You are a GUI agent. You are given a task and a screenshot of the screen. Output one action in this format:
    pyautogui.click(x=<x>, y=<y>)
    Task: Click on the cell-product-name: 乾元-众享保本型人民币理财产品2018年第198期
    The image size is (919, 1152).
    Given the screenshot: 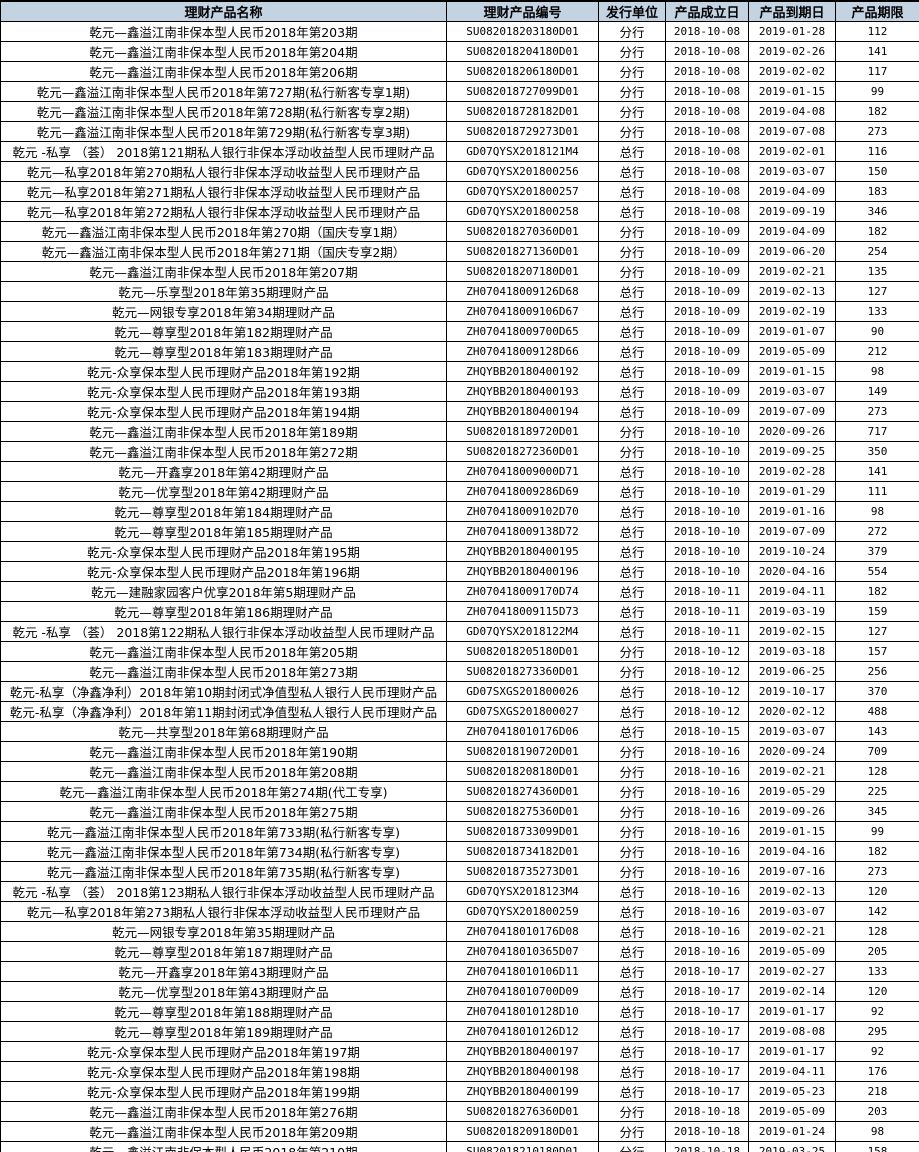 What is the action you would take?
    pyautogui.click(x=223, y=1071)
    